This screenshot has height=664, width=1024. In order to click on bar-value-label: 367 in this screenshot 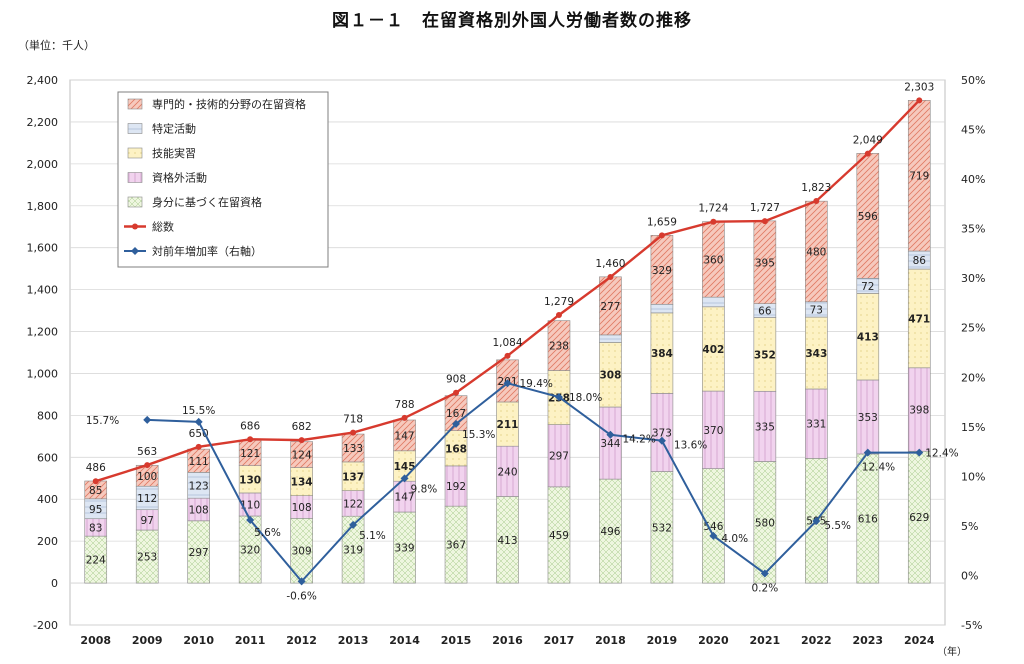, I will do `click(456, 546)`.